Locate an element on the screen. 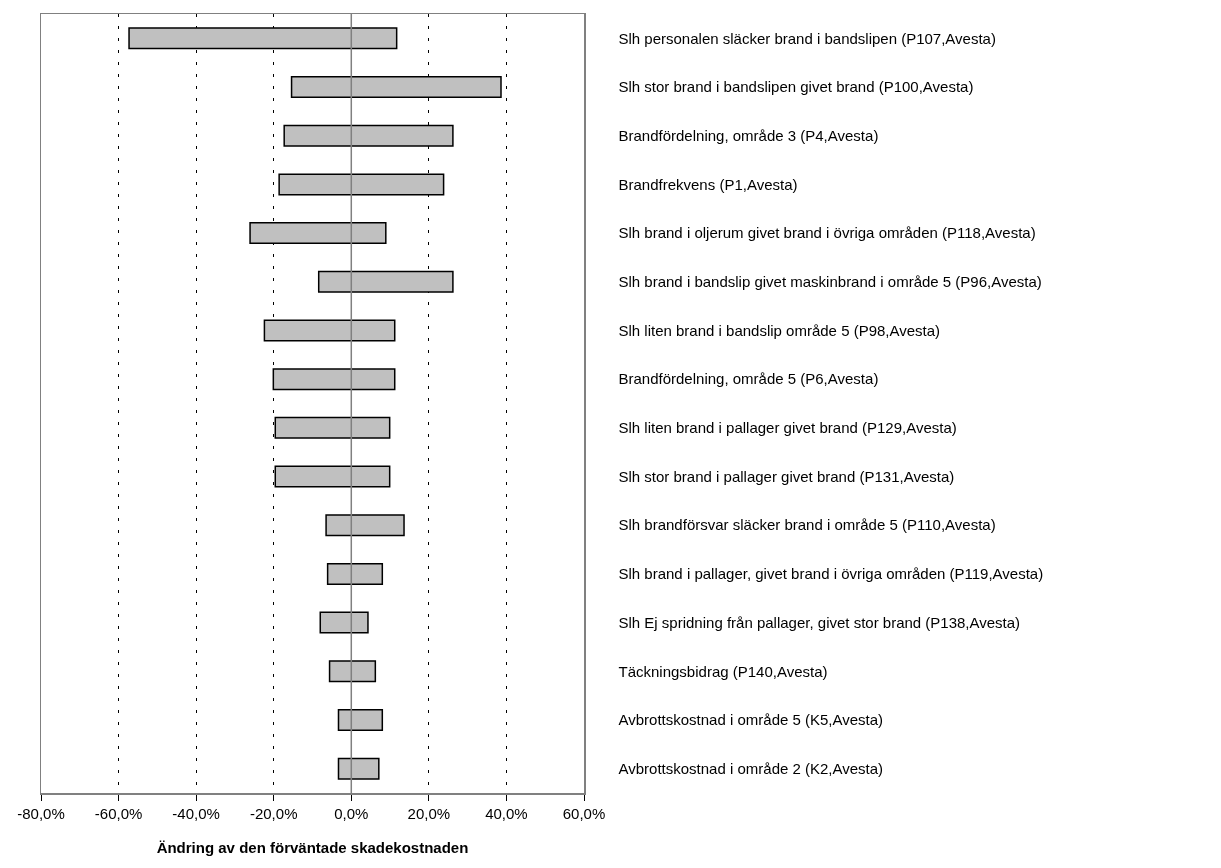  y-tick-label: Slh liten brand i bandslip område 5 (P98,Avesta) is located at coordinates (779, 330).